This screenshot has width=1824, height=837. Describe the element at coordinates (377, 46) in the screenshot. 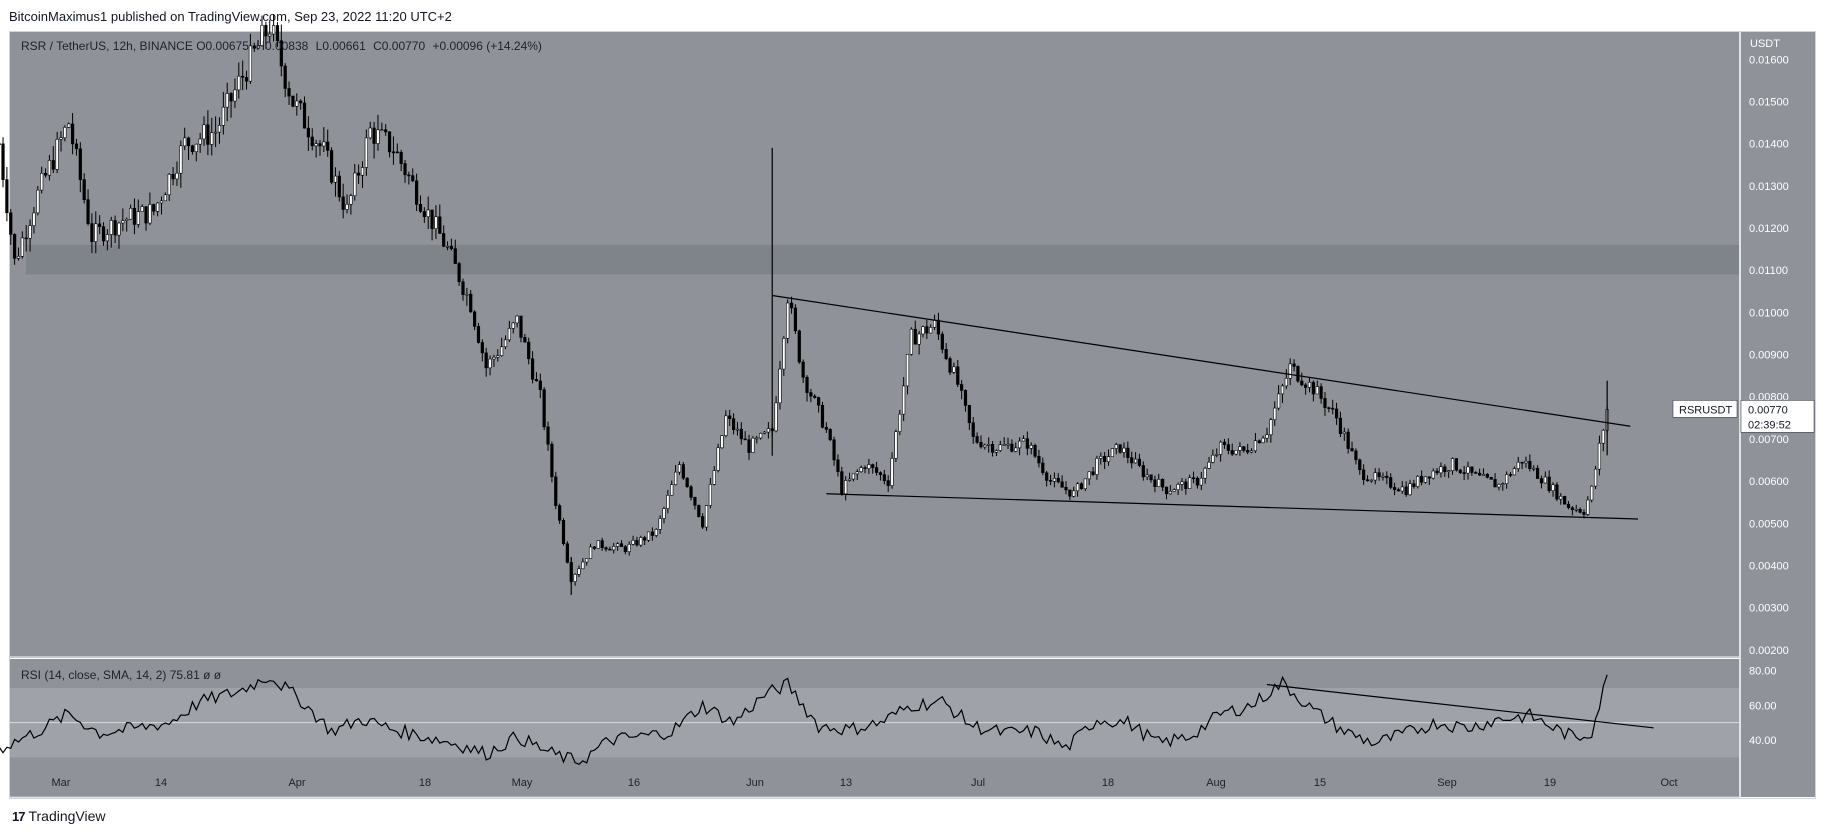

I see `close-label: C` at that location.